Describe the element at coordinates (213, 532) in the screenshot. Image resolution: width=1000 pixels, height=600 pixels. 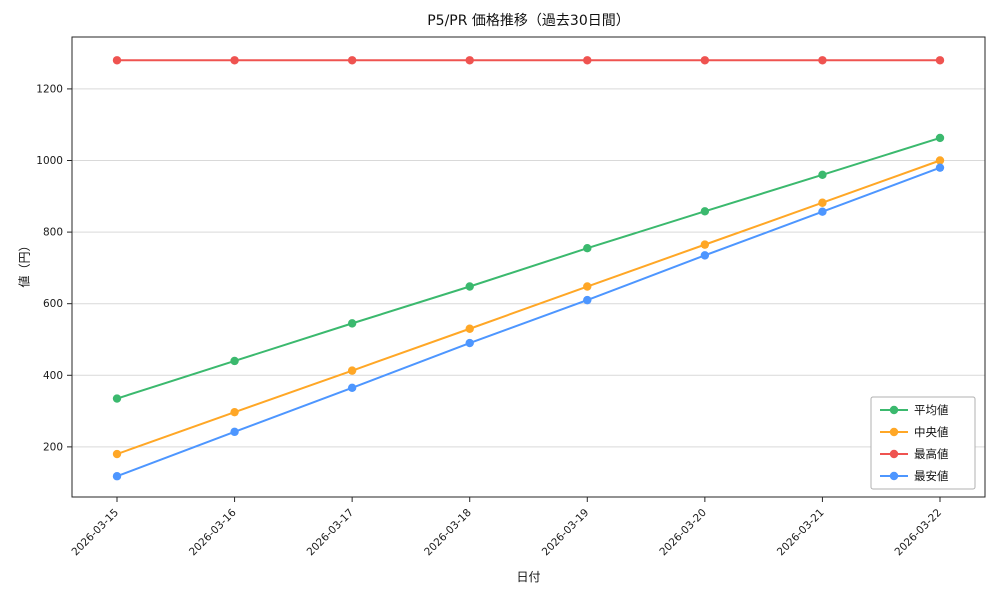
I see `x-tick-label: 2026-03-16` at that location.